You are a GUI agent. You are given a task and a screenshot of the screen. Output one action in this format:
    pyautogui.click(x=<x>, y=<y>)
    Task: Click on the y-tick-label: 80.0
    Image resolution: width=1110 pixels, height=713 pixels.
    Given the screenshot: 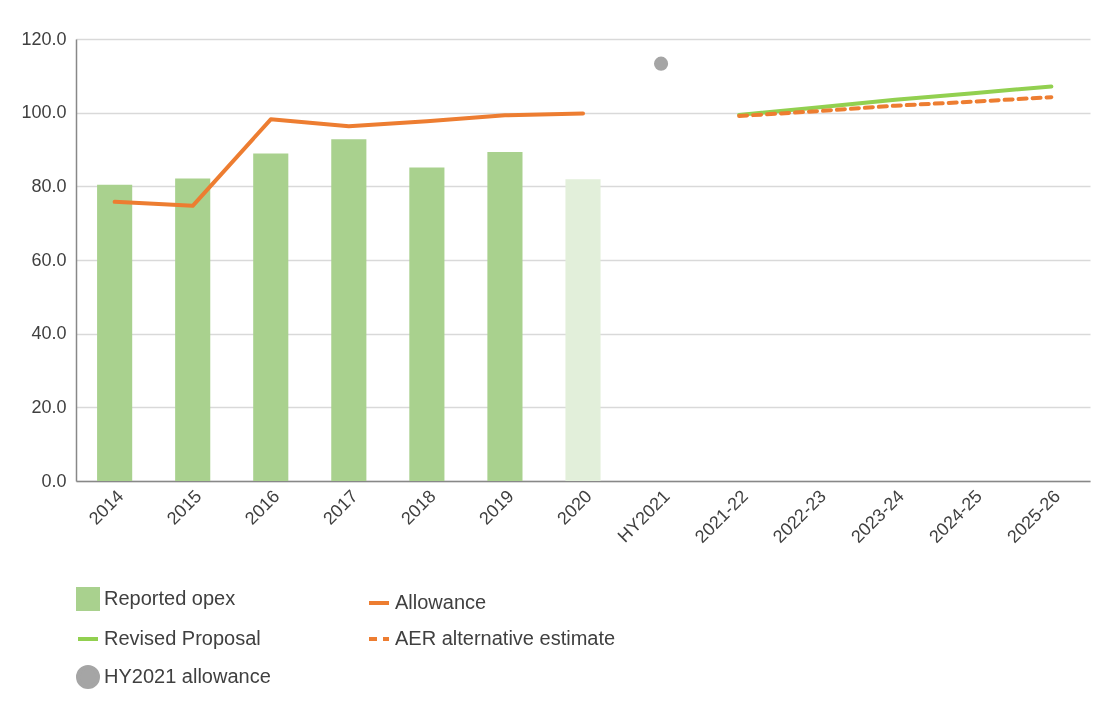 What is the action you would take?
    pyautogui.click(x=49, y=185)
    